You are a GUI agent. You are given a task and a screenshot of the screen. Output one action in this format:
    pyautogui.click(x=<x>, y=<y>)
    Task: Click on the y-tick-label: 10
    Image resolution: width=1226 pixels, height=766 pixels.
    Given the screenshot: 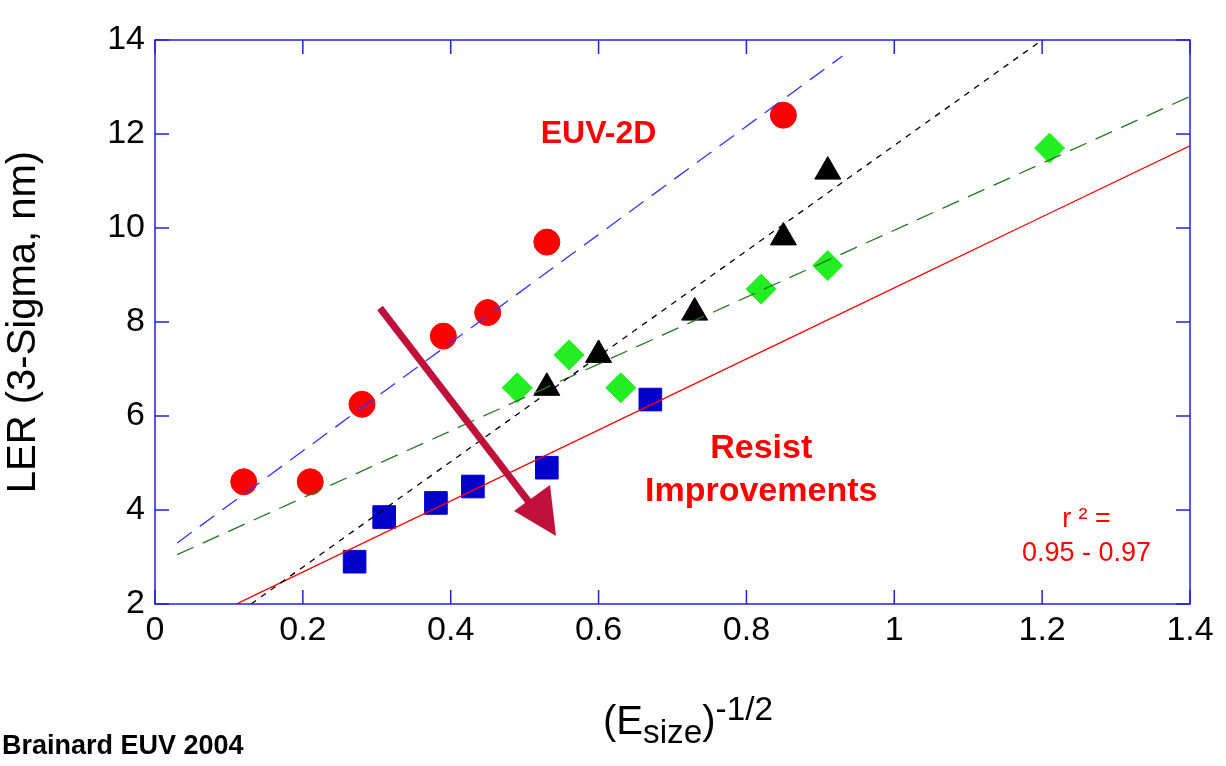 What is the action you would take?
    pyautogui.click(x=126, y=225)
    